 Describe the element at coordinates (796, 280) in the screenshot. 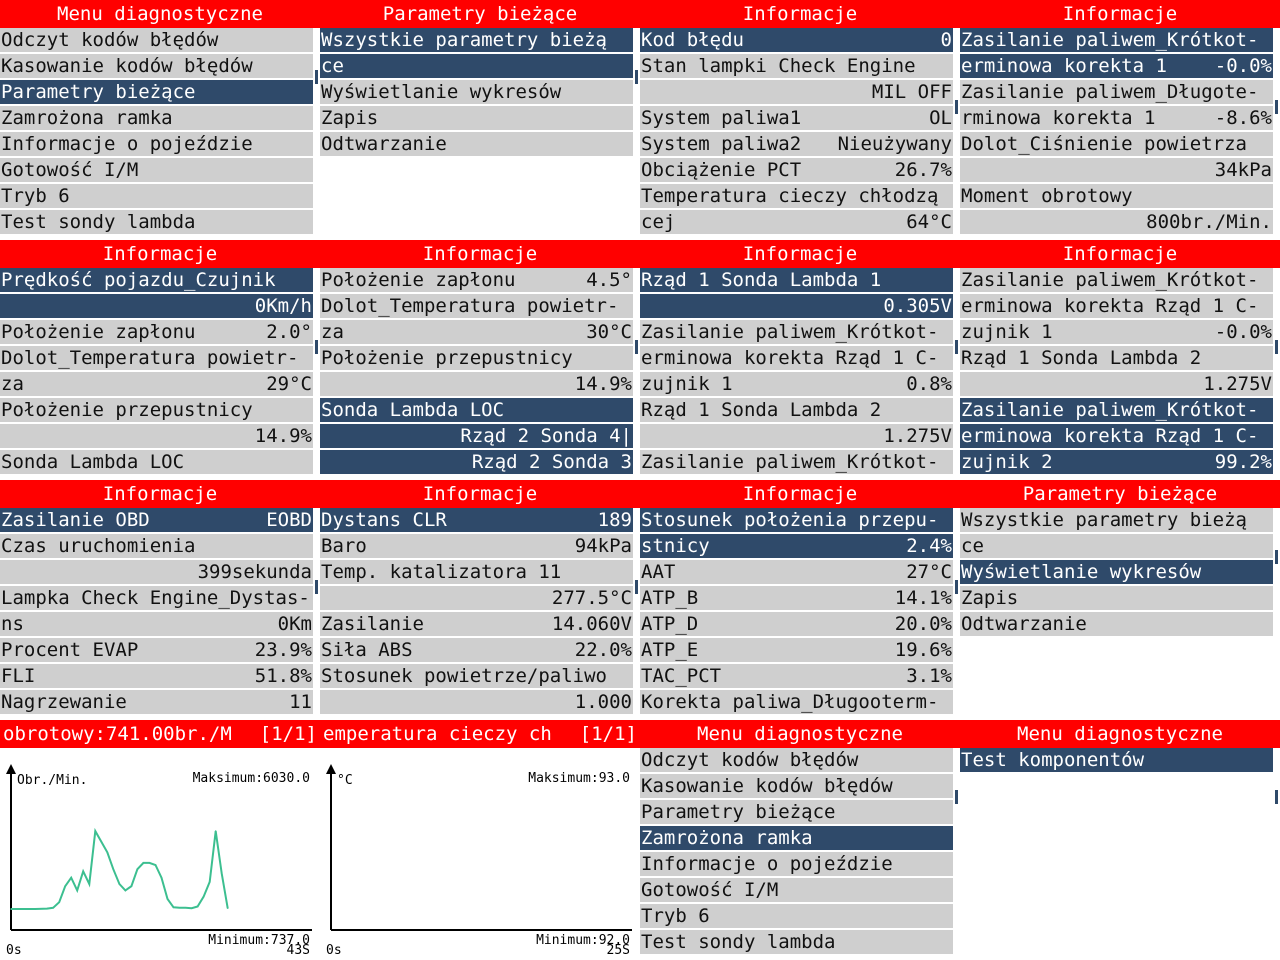

I see `info-row: Rząd 1 Sonda Lambda 1` at that location.